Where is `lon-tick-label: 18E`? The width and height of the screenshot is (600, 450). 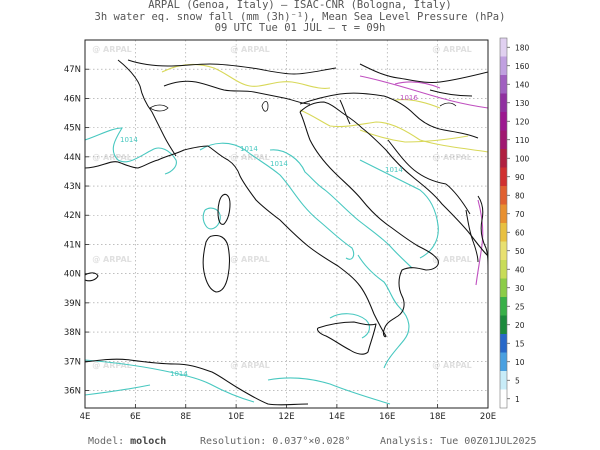 lon-tick-label: 18E is located at coordinates (438, 417).